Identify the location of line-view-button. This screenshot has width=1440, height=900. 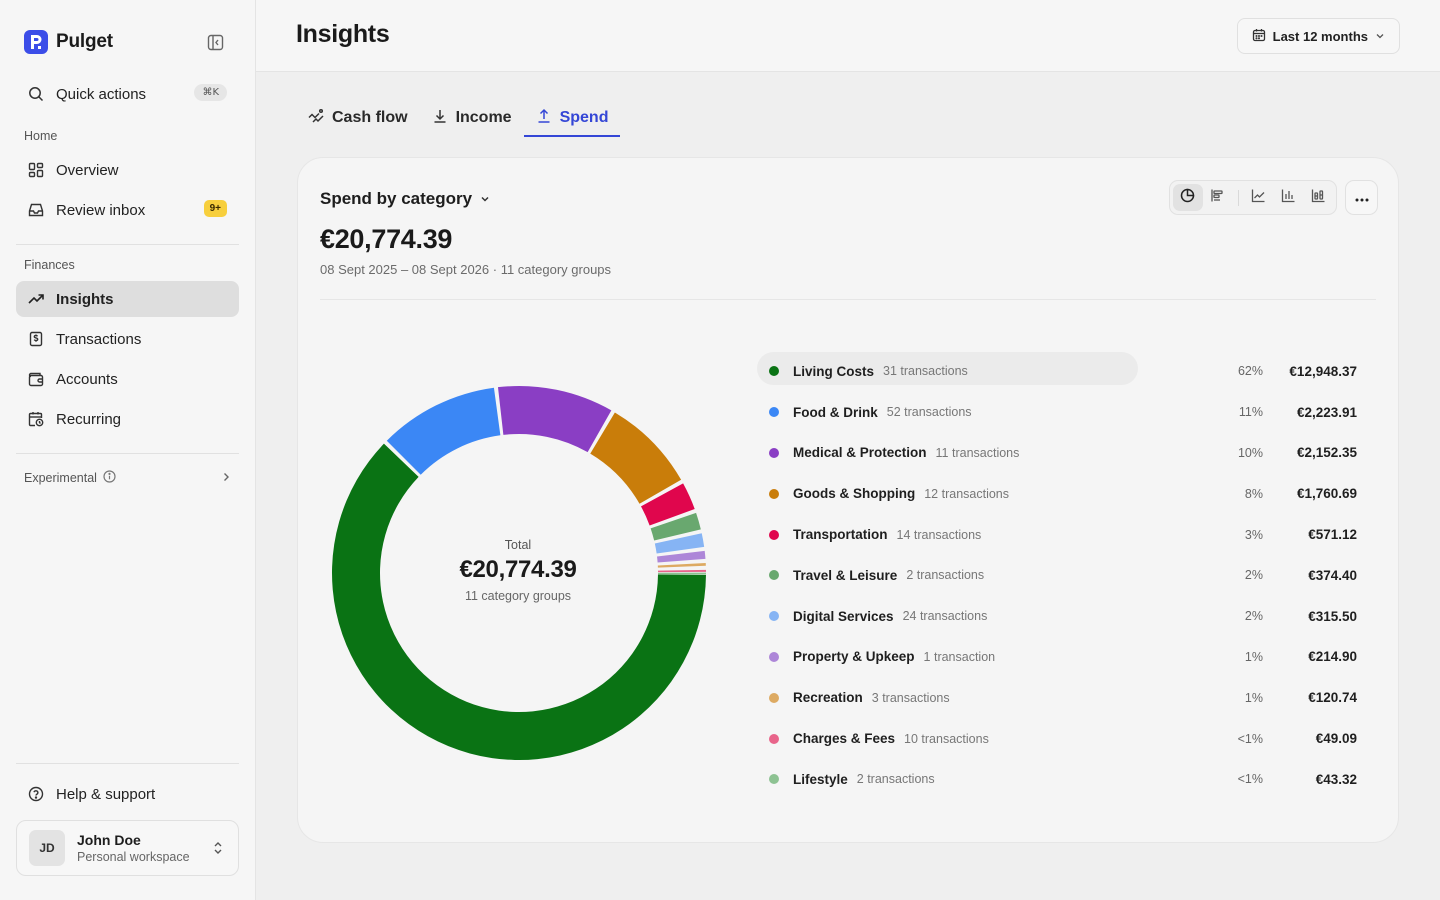
(1259, 197).